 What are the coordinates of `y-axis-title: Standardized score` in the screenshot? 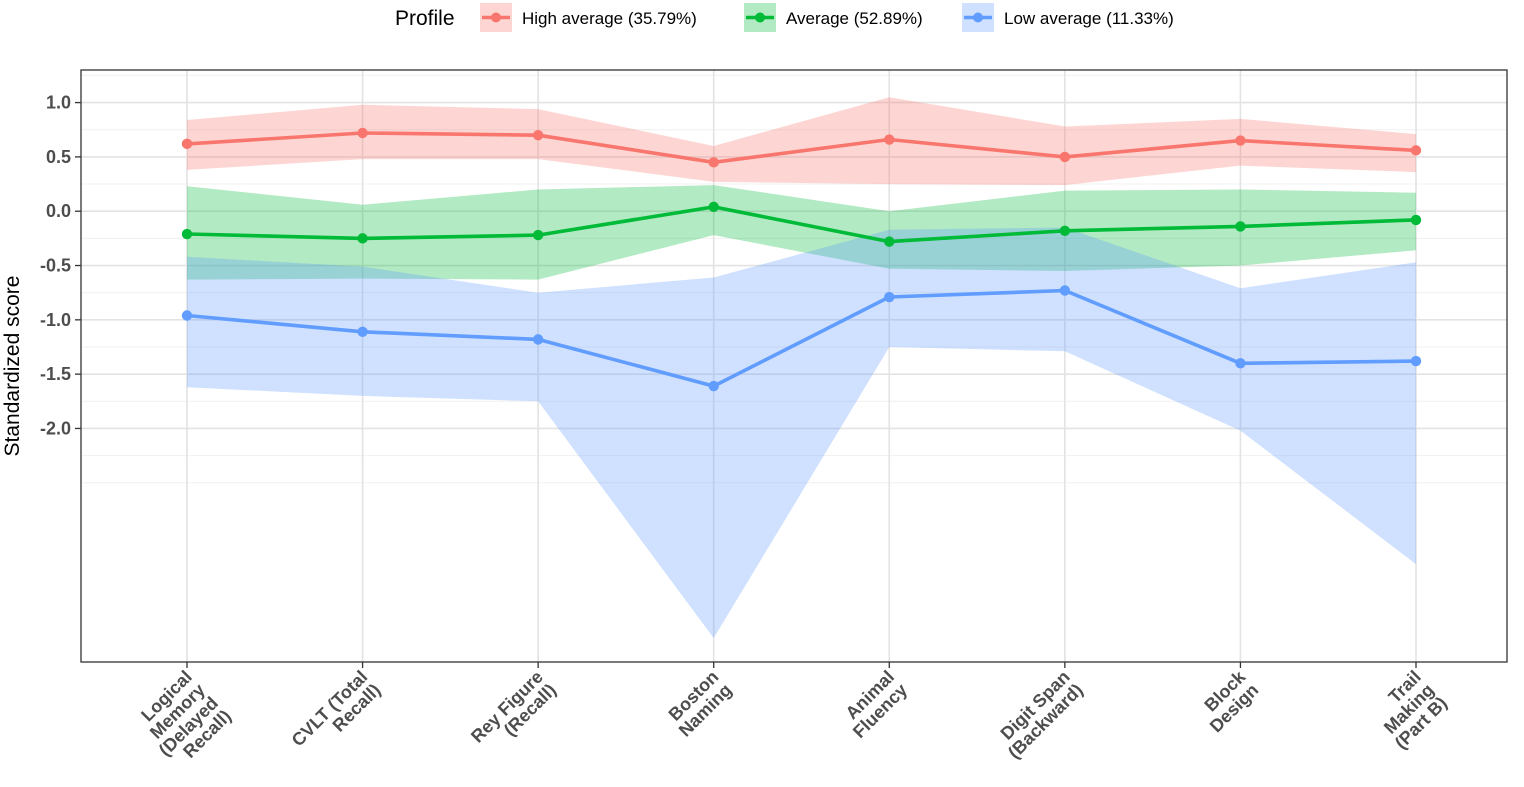 It's located at (12, 366).